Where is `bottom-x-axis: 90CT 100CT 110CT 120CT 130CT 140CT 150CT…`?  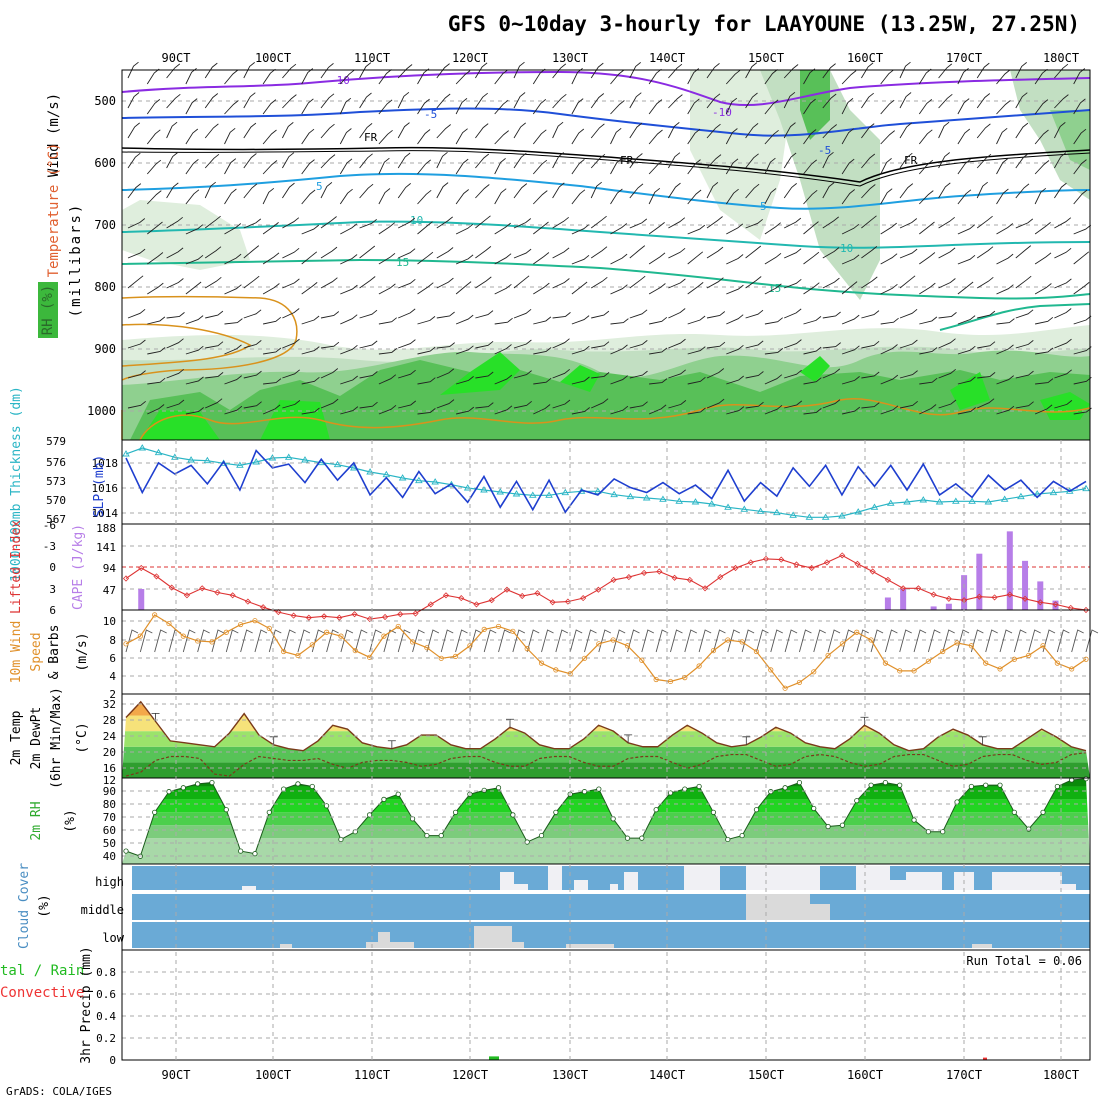 bottom-x-axis: 90CT 100CT 110CT 120CT 130CT 140CT 150CT… is located at coordinates (621, 1075).